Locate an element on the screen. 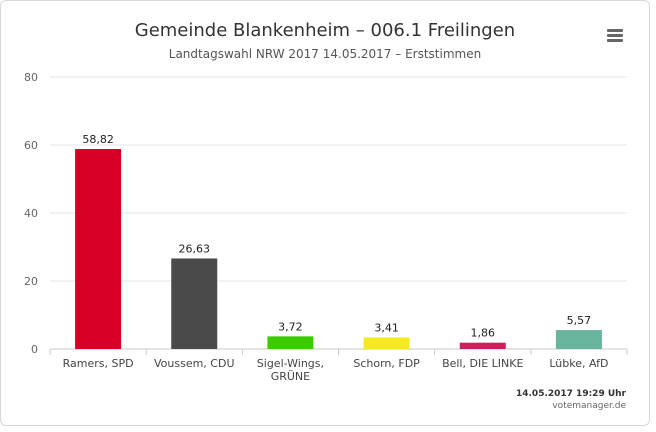 The image size is (656, 432). credit-text: votemanager.de is located at coordinates (589, 406).